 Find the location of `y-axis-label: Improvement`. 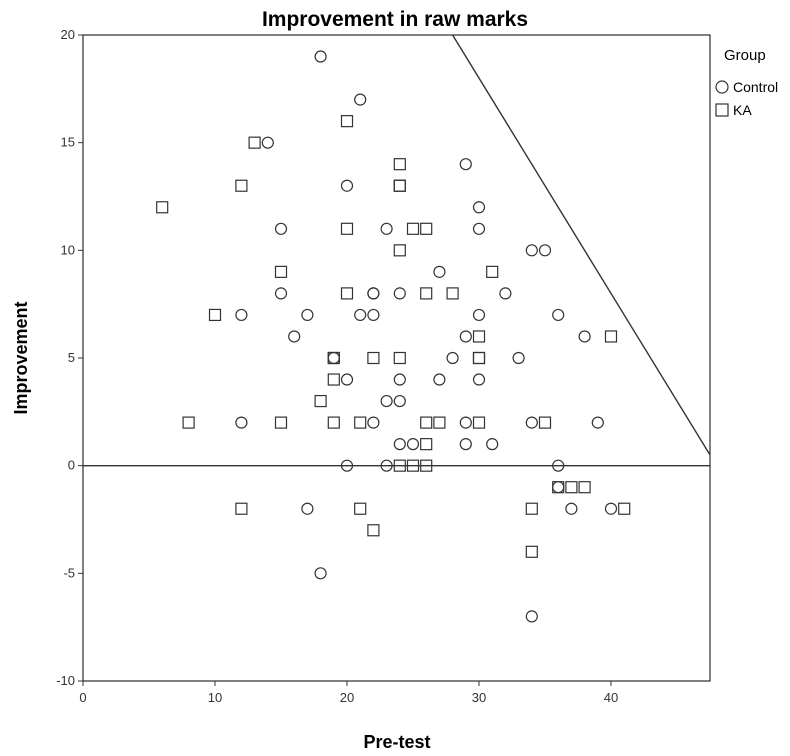

y-axis-label: Improvement is located at coordinates (21, 357).